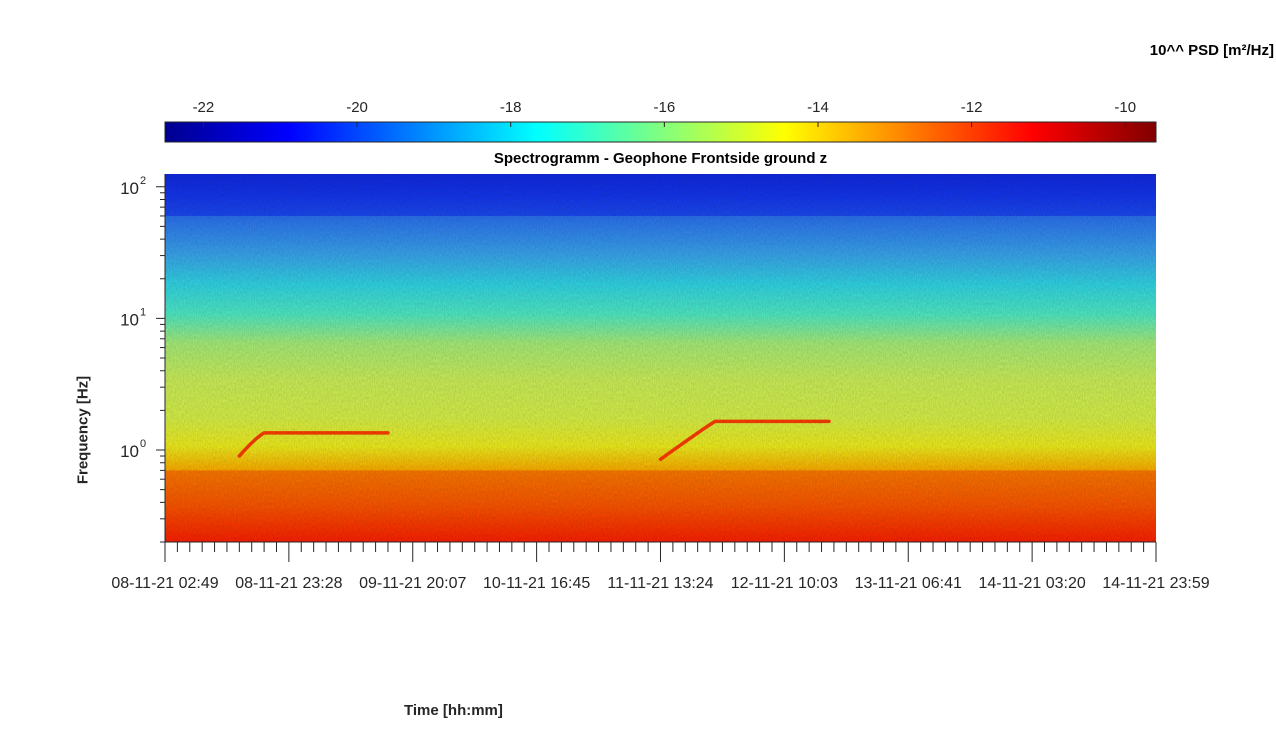  What do you see at coordinates (660, 132) in the screenshot?
I see `colorbar-gradient` at bounding box center [660, 132].